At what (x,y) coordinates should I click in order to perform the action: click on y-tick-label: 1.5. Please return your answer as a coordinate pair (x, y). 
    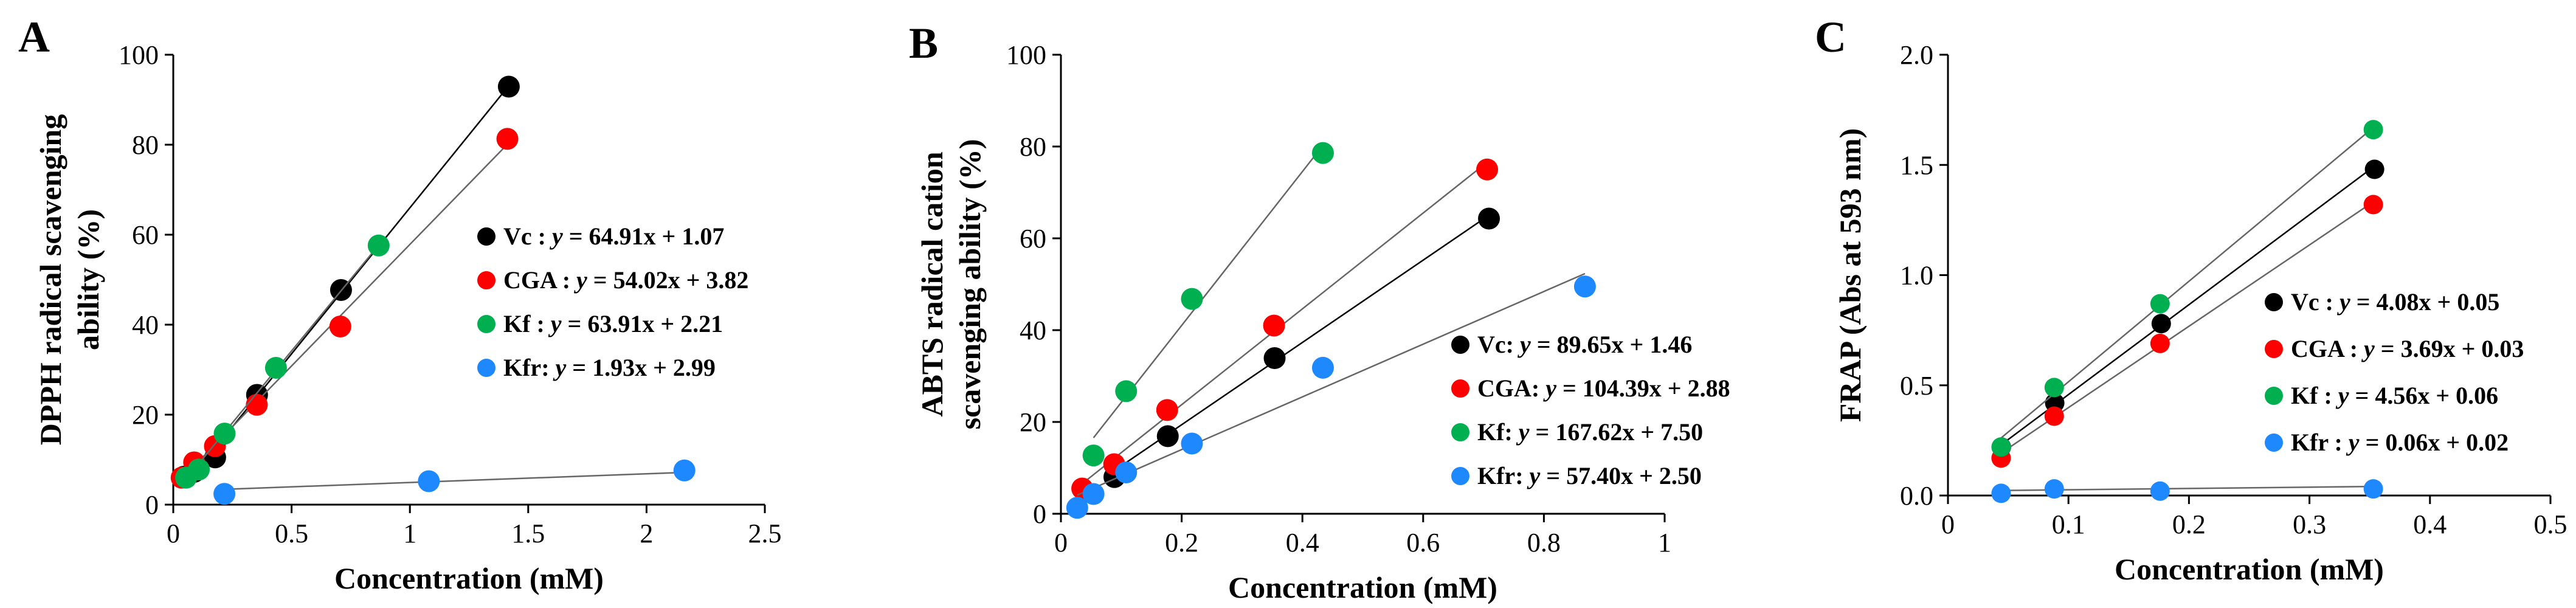
    Looking at the image, I should click on (1917, 165).